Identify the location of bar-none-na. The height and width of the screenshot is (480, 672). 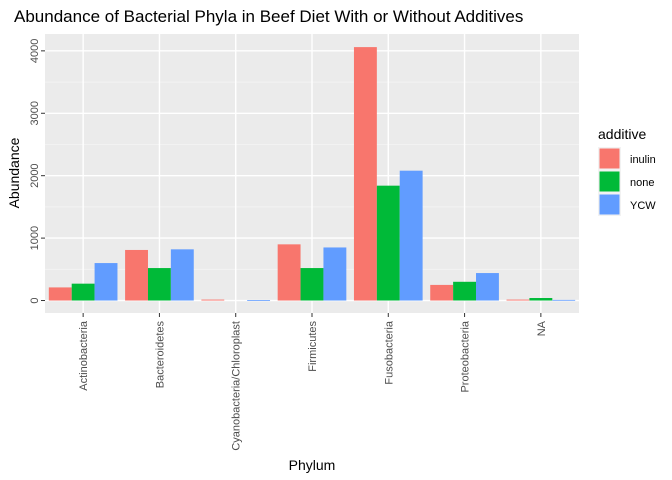
(541, 299).